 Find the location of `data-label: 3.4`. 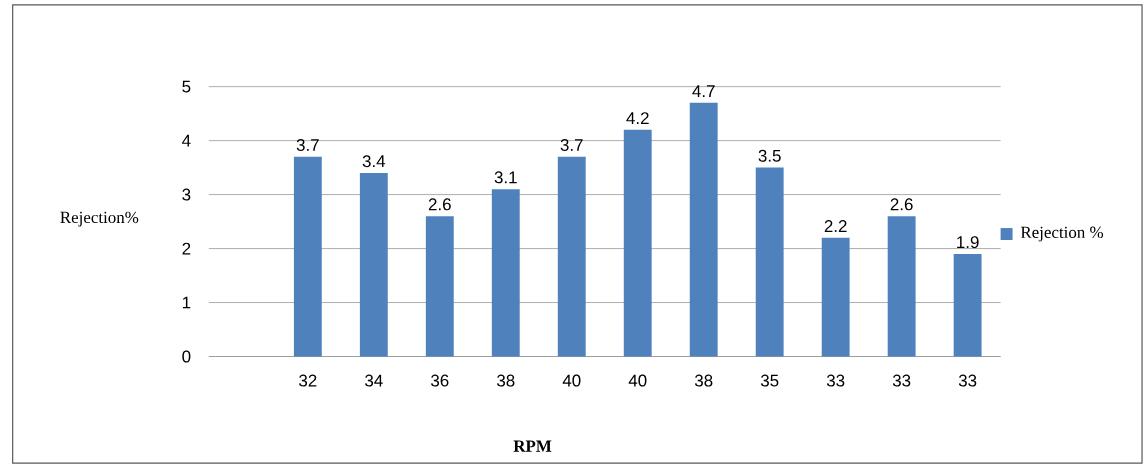

data-label: 3.4 is located at coordinates (374, 161).